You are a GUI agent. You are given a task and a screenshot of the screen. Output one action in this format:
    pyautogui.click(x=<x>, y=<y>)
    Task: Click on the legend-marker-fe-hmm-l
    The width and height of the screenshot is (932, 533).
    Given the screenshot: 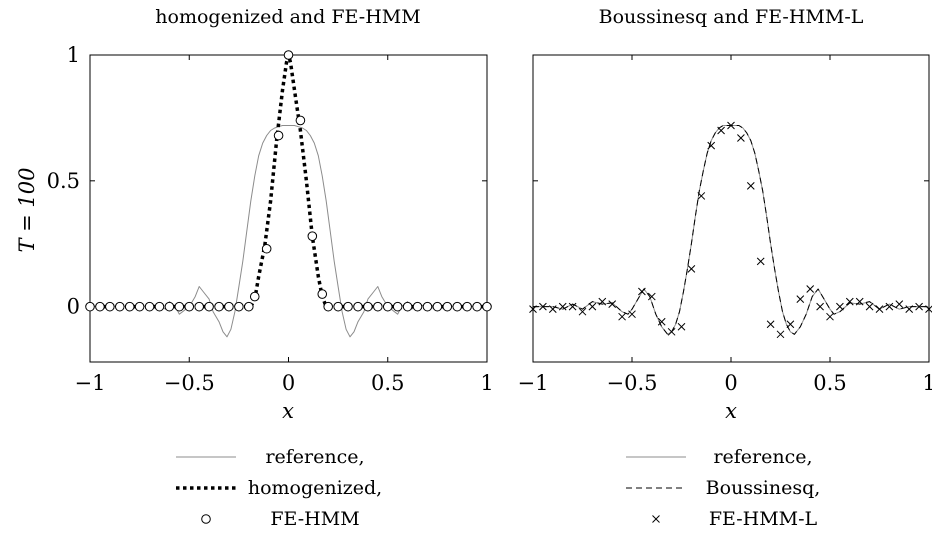 What is the action you would take?
    pyautogui.click(x=656, y=519)
    